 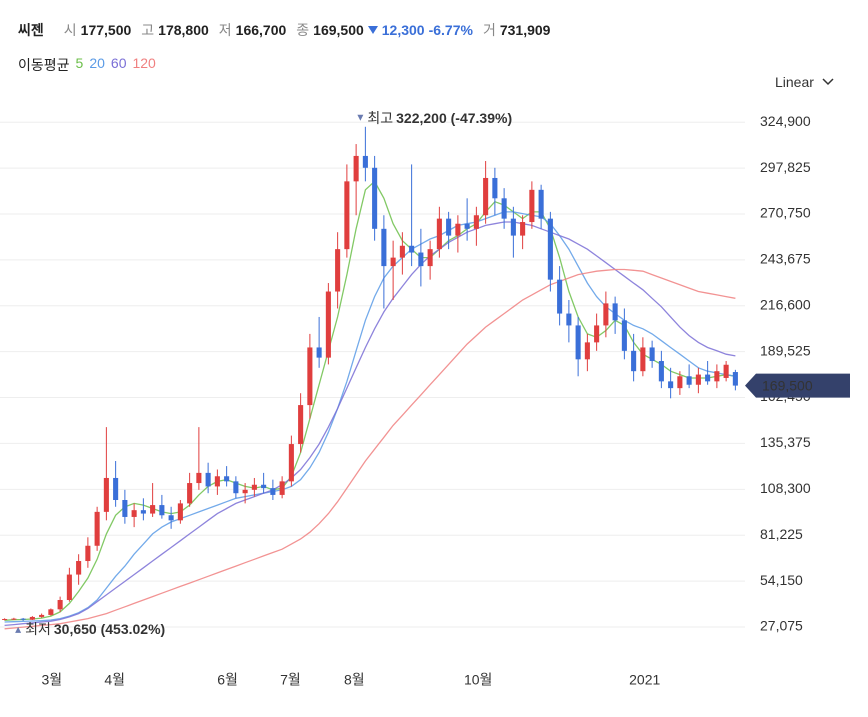 What do you see at coordinates (781, 580) in the screenshot?
I see `y-tick-label: 54,150` at bounding box center [781, 580].